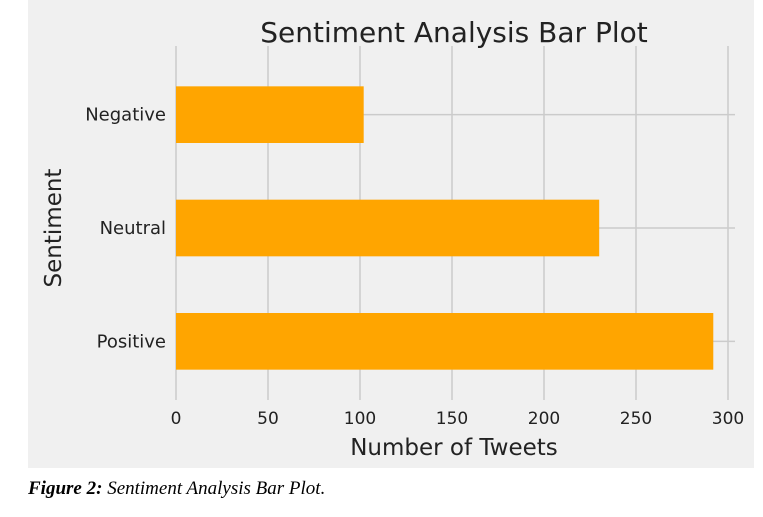 Image resolution: width=763 pixels, height=517 pixels. I want to click on y-tick-label: Positive, so click(131, 341).